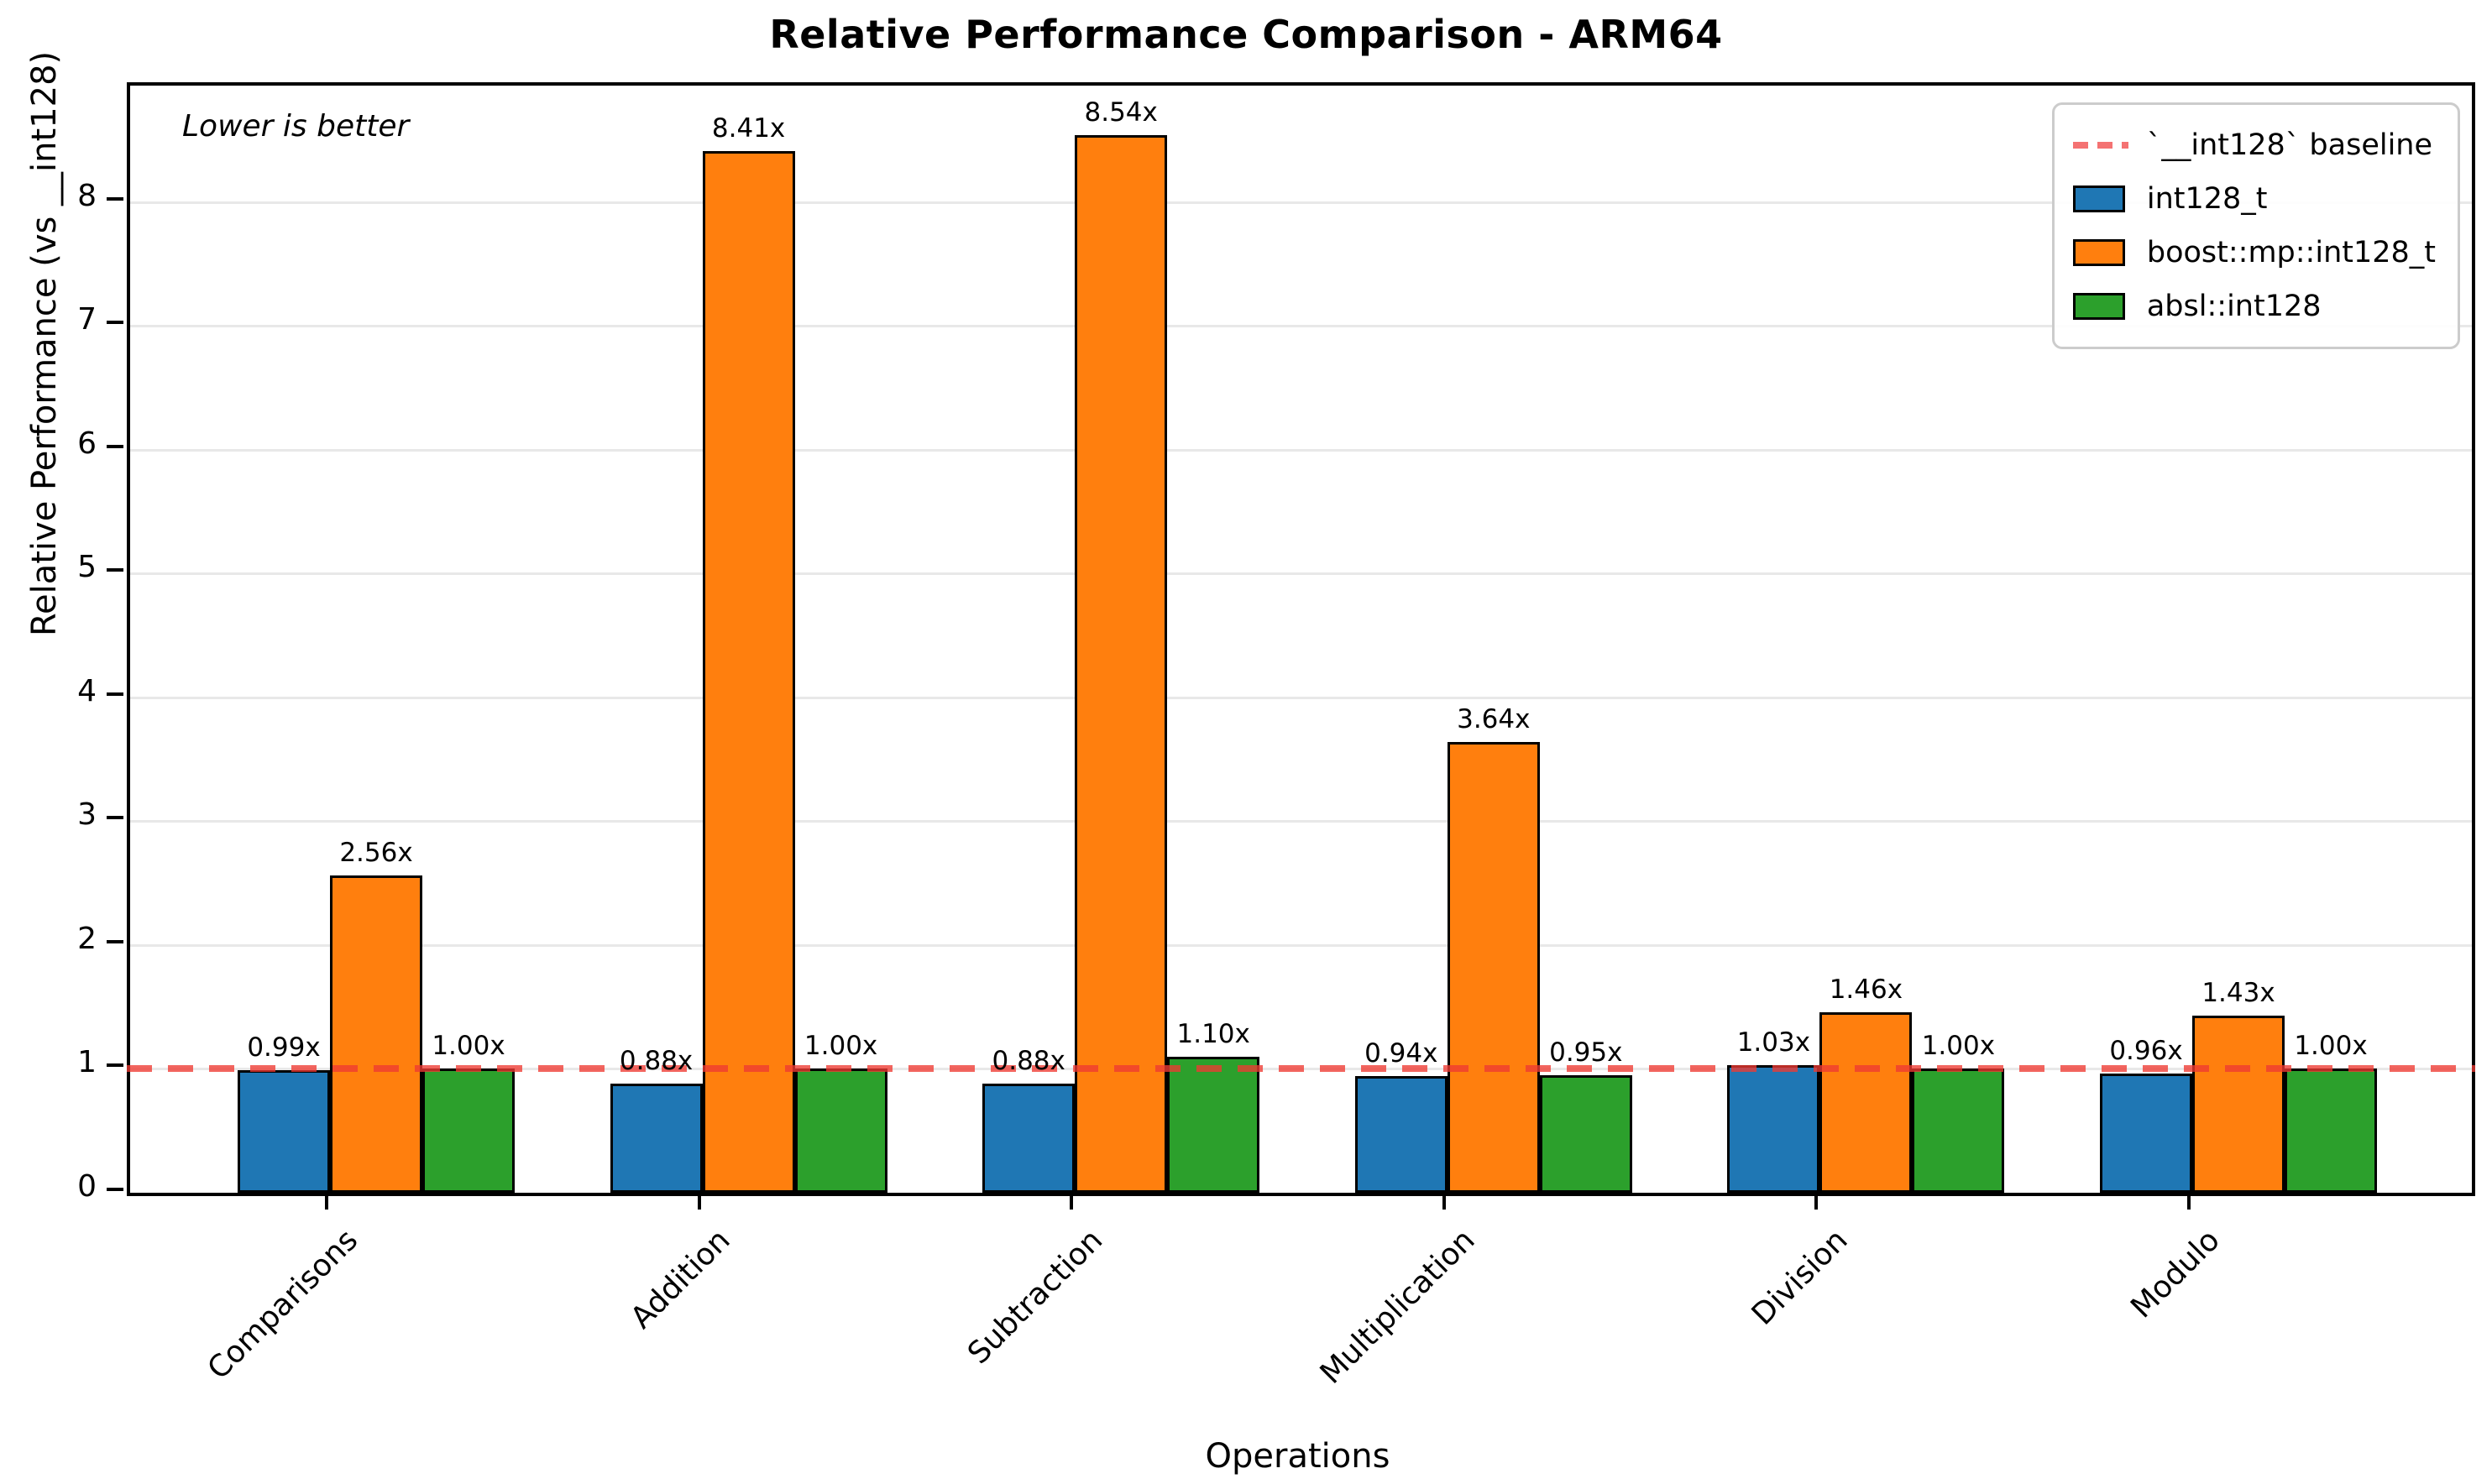 This screenshot has height=1484, width=2492. What do you see at coordinates (1800, 1277) in the screenshot?
I see `x-tick-label-division: Division` at bounding box center [1800, 1277].